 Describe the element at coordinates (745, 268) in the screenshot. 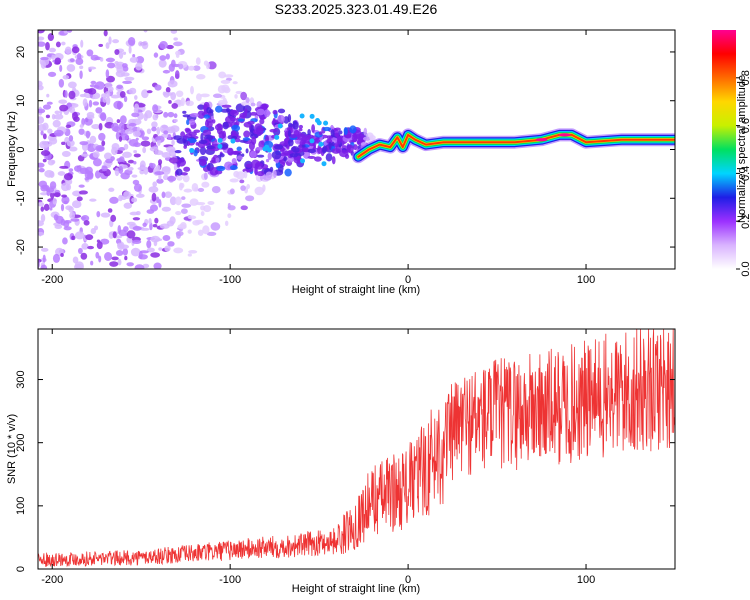

I see `colorbar-tick-label: 0.0` at that location.